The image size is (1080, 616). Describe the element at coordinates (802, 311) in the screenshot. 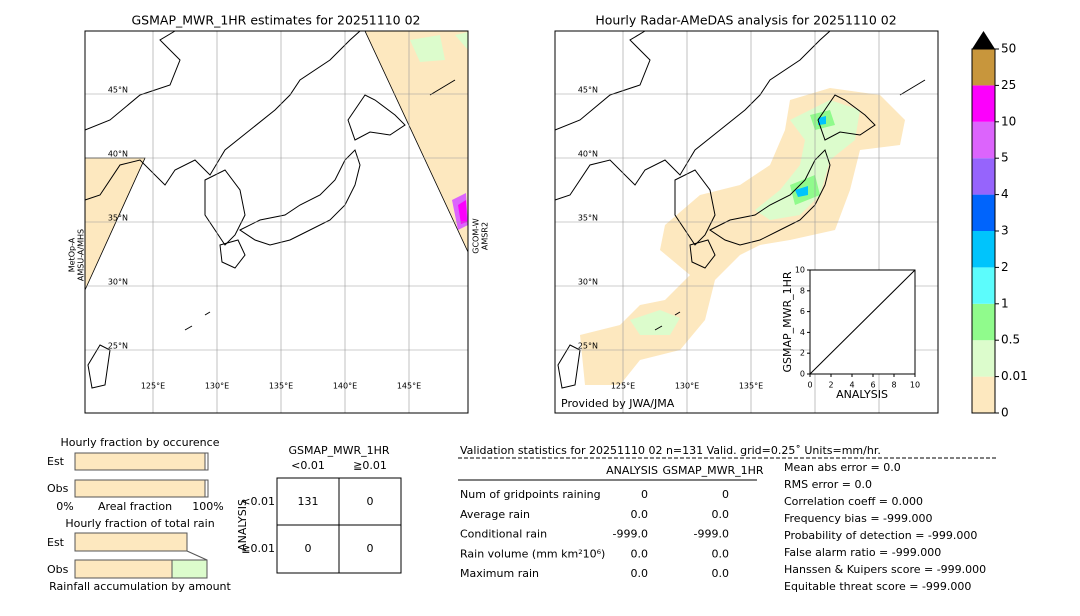

I see `y-tick-label: 6` at that location.